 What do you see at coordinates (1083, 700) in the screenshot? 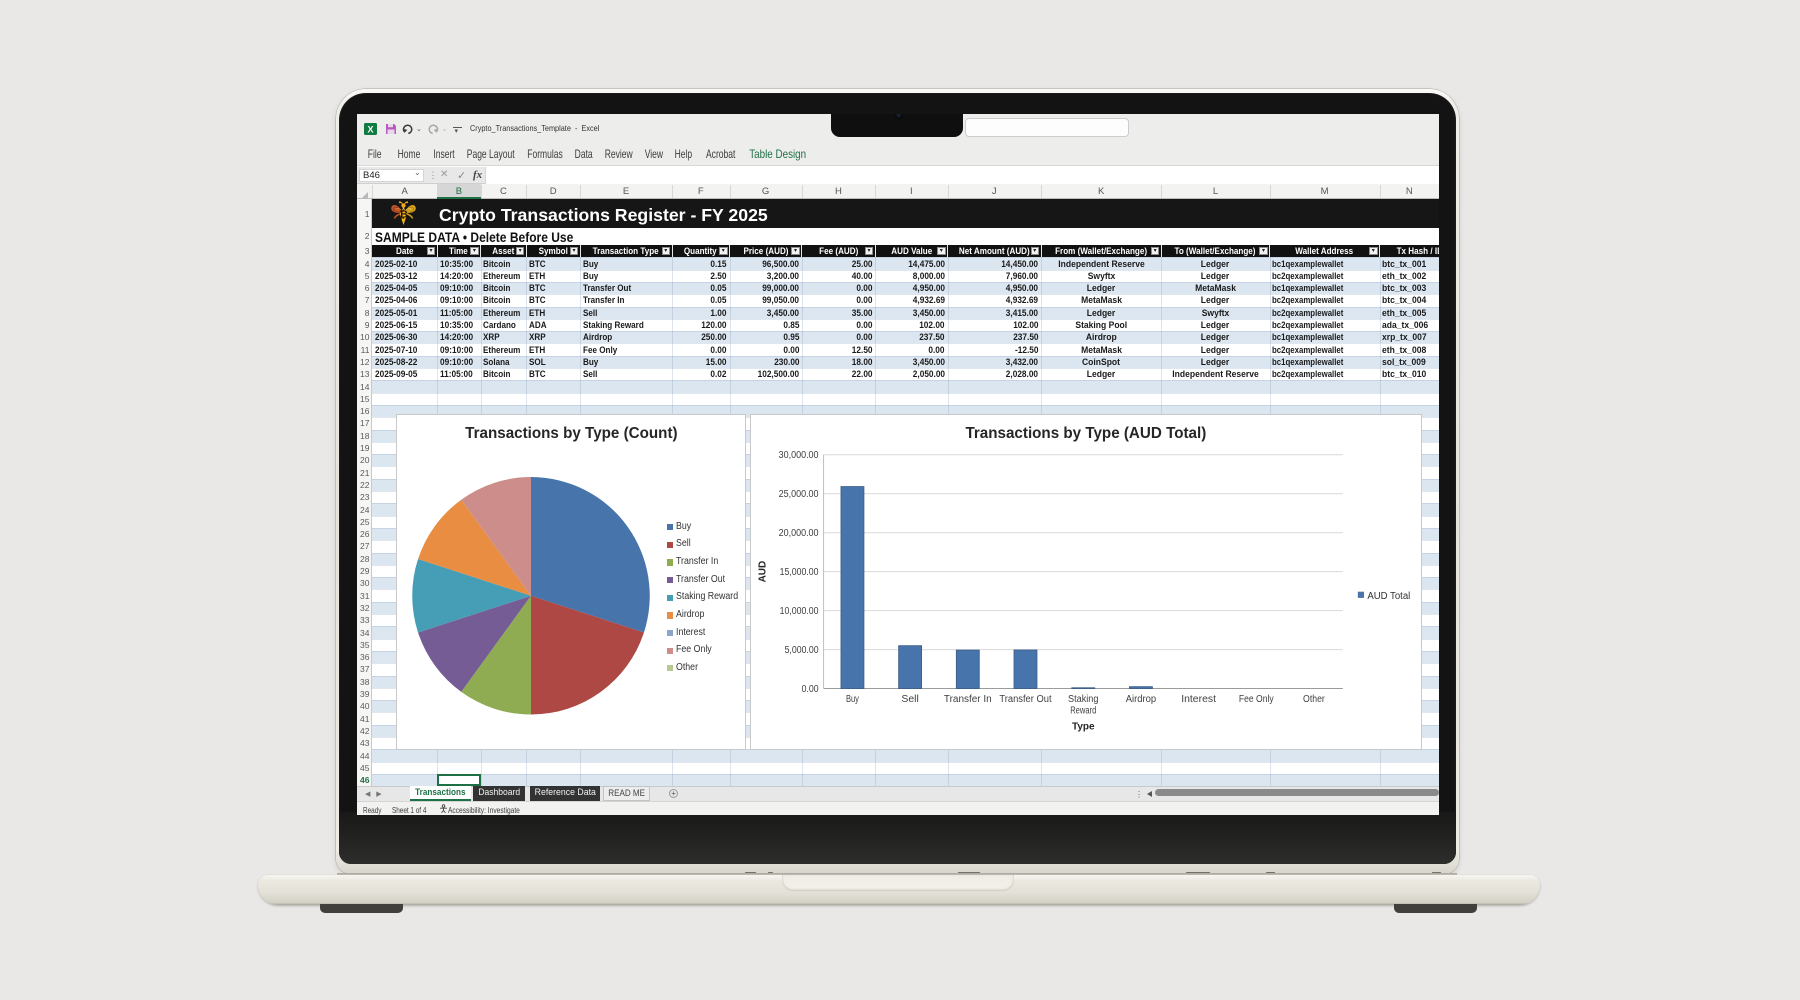
I see `svg-text: Staking` at bounding box center [1083, 700].